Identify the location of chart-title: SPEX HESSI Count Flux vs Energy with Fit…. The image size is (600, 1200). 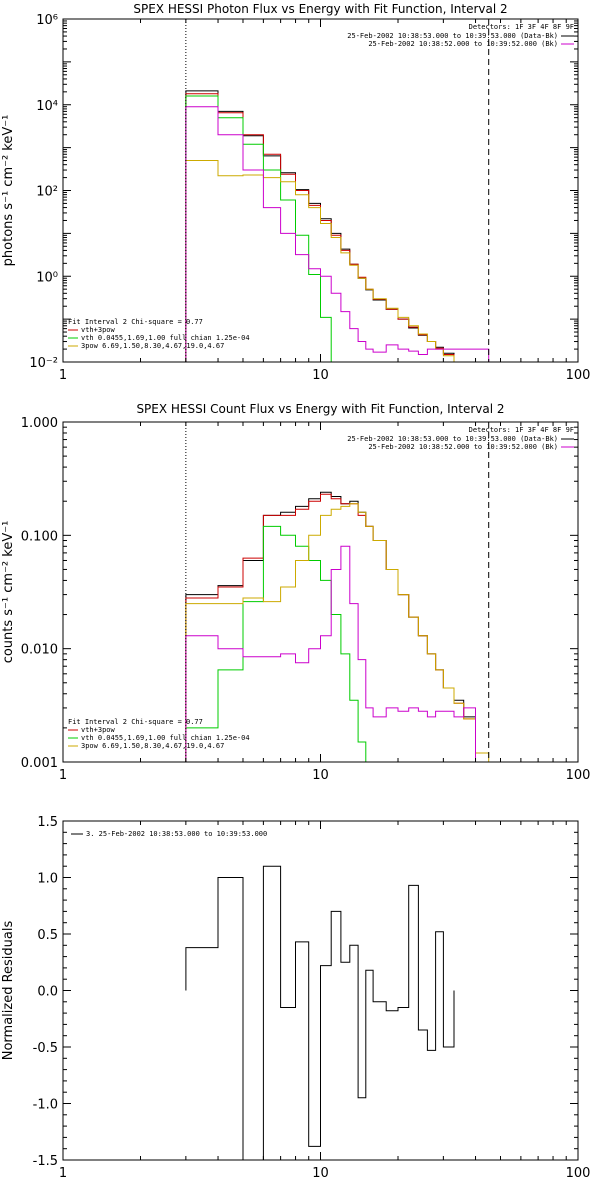
(320, 409).